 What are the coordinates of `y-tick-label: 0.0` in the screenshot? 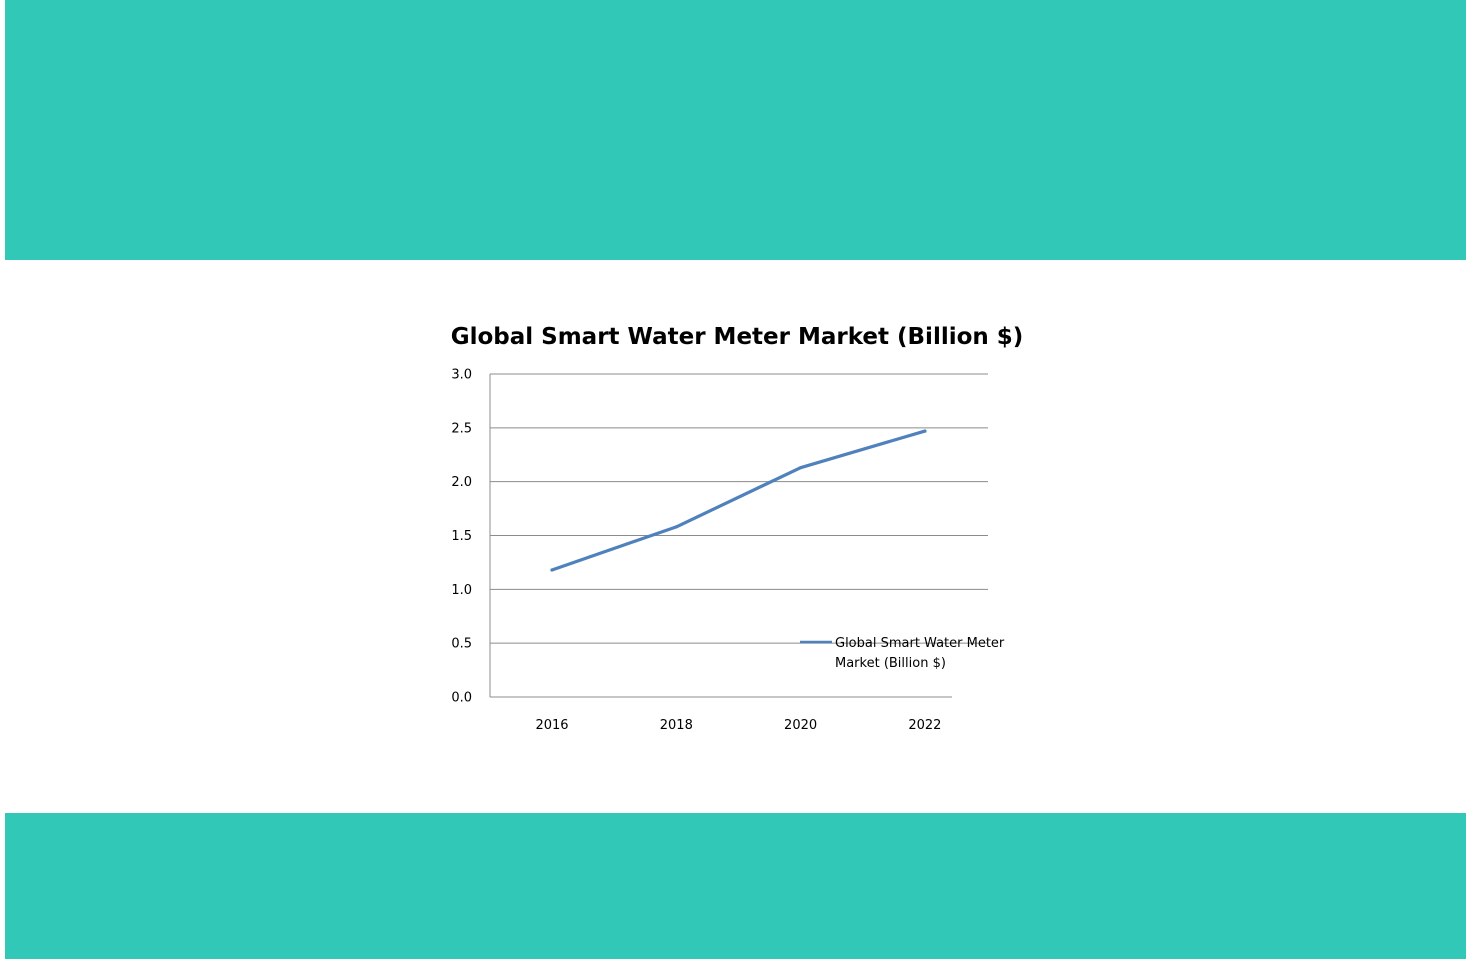 It's located at (461, 698).